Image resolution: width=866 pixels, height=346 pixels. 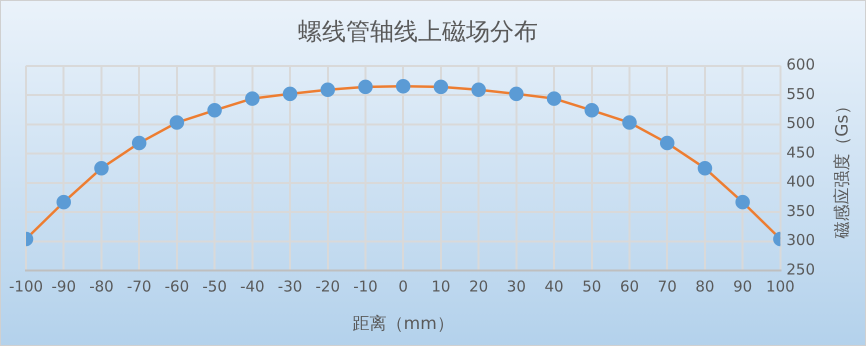 What do you see at coordinates (592, 286) in the screenshot?
I see `x-tick-label: 50` at bounding box center [592, 286].